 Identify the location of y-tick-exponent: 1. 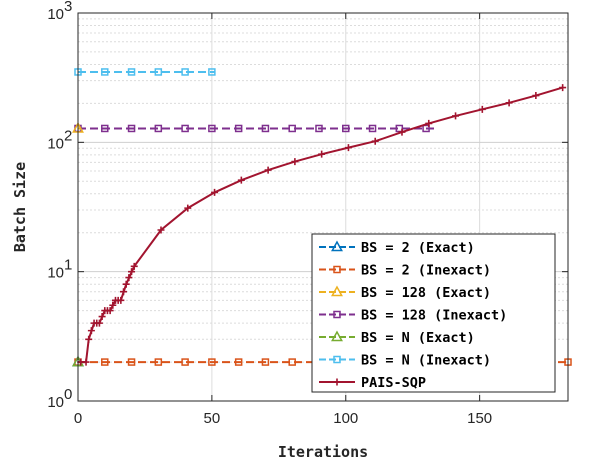
(68, 265).